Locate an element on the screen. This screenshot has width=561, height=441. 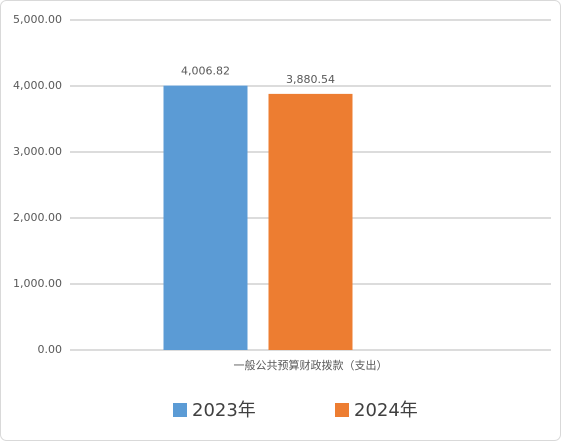
legend-label: 2024年 is located at coordinates (386, 410).